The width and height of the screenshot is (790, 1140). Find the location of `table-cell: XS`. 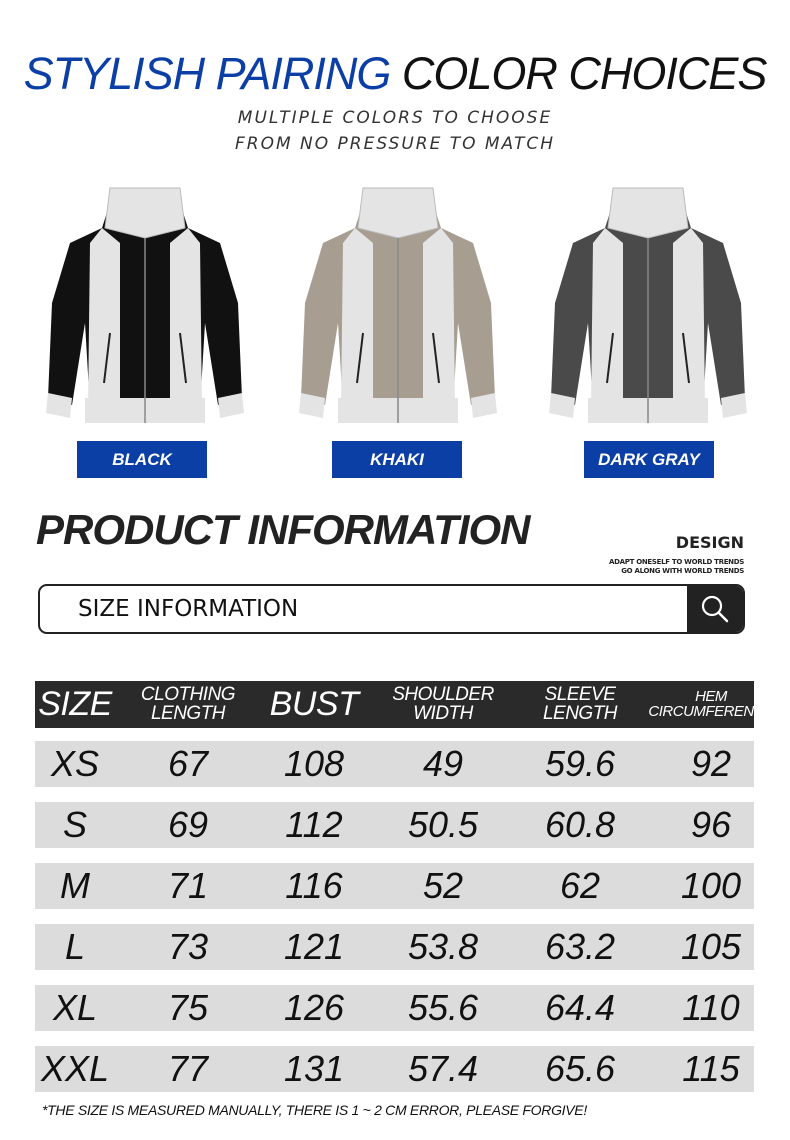

table-cell: XS is located at coordinates (75, 763).